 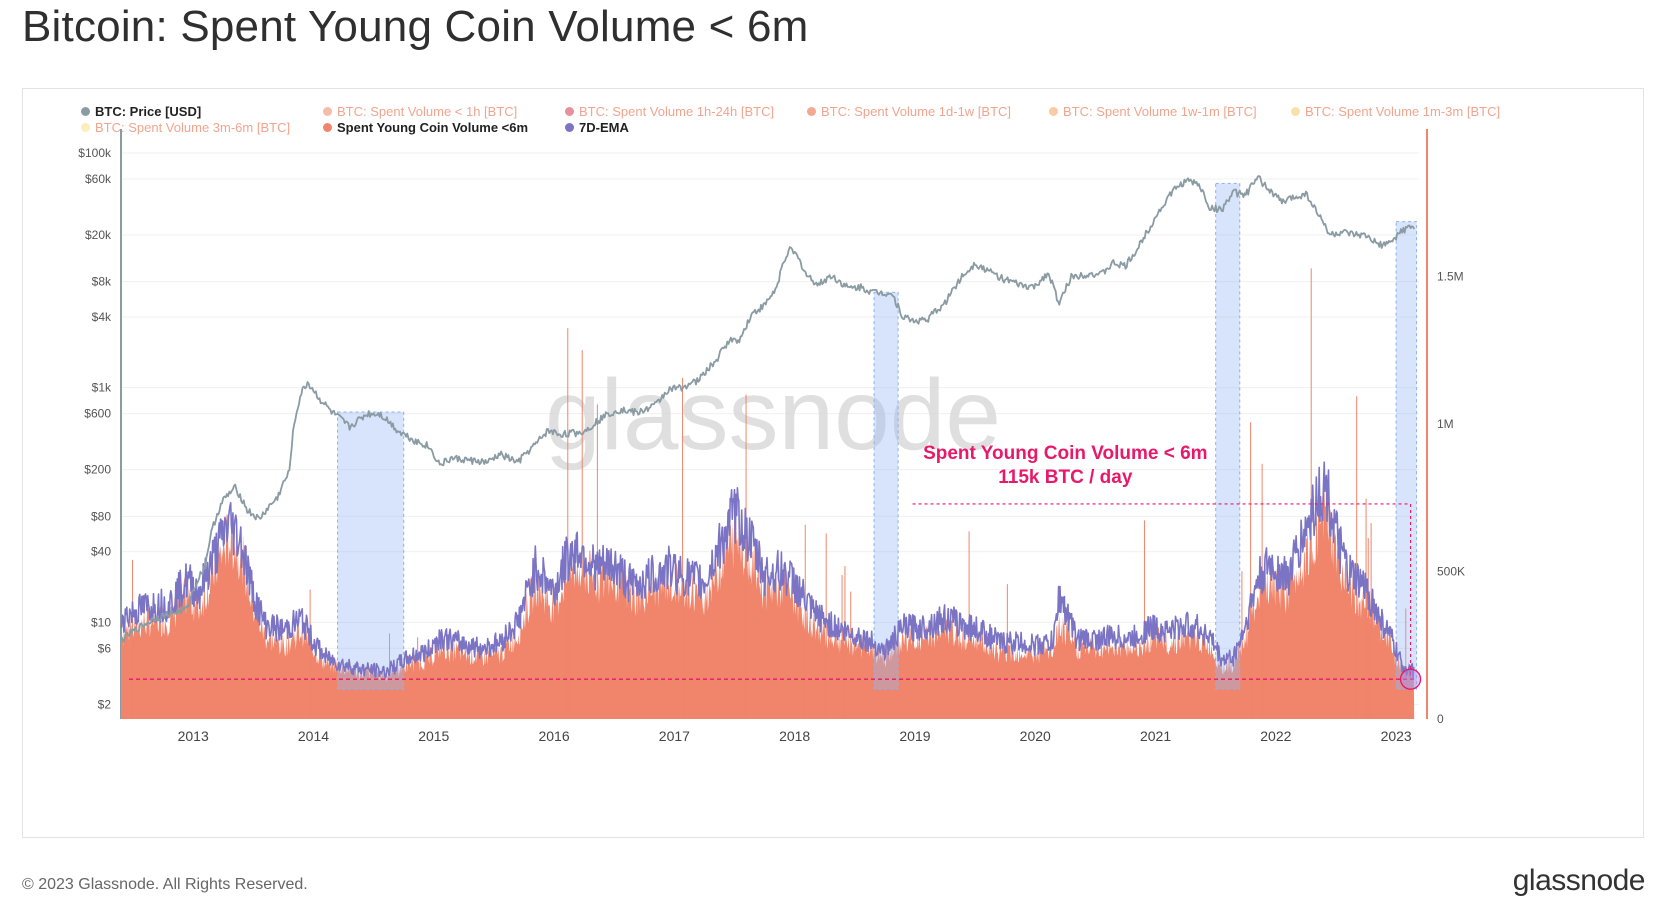 I want to click on copyright-text: © 2023 Glassnode. All Rights Reserved., so click(x=165, y=884).